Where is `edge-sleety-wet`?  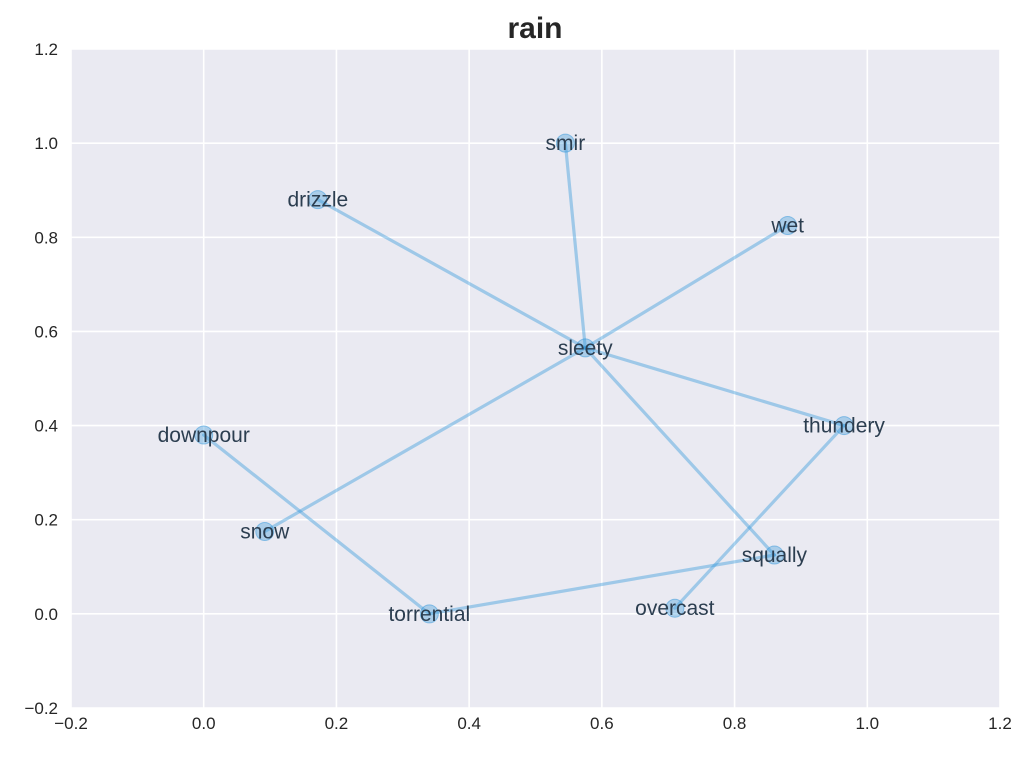 edge-sleety-wet is located at coordinates (686, 286).